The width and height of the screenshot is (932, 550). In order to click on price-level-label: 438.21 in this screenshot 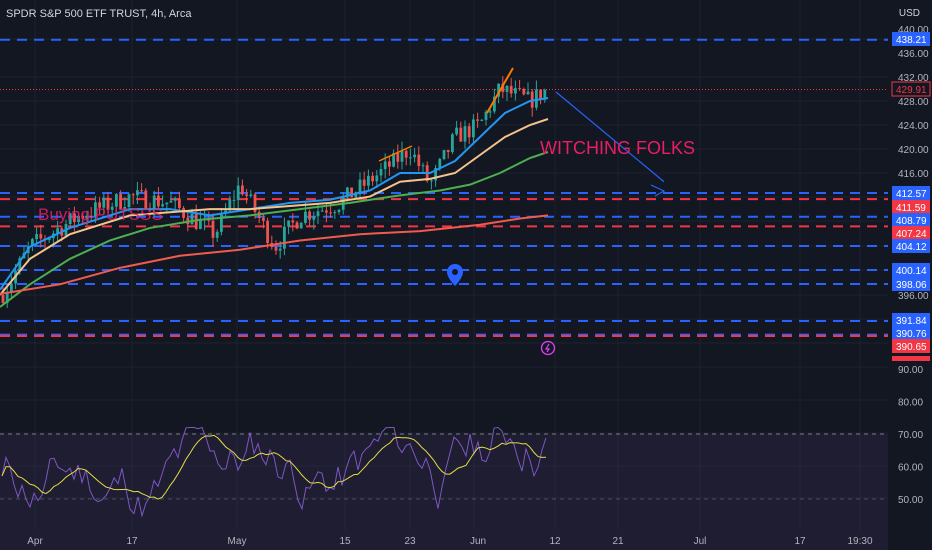, I will do `click(911, 40)`.